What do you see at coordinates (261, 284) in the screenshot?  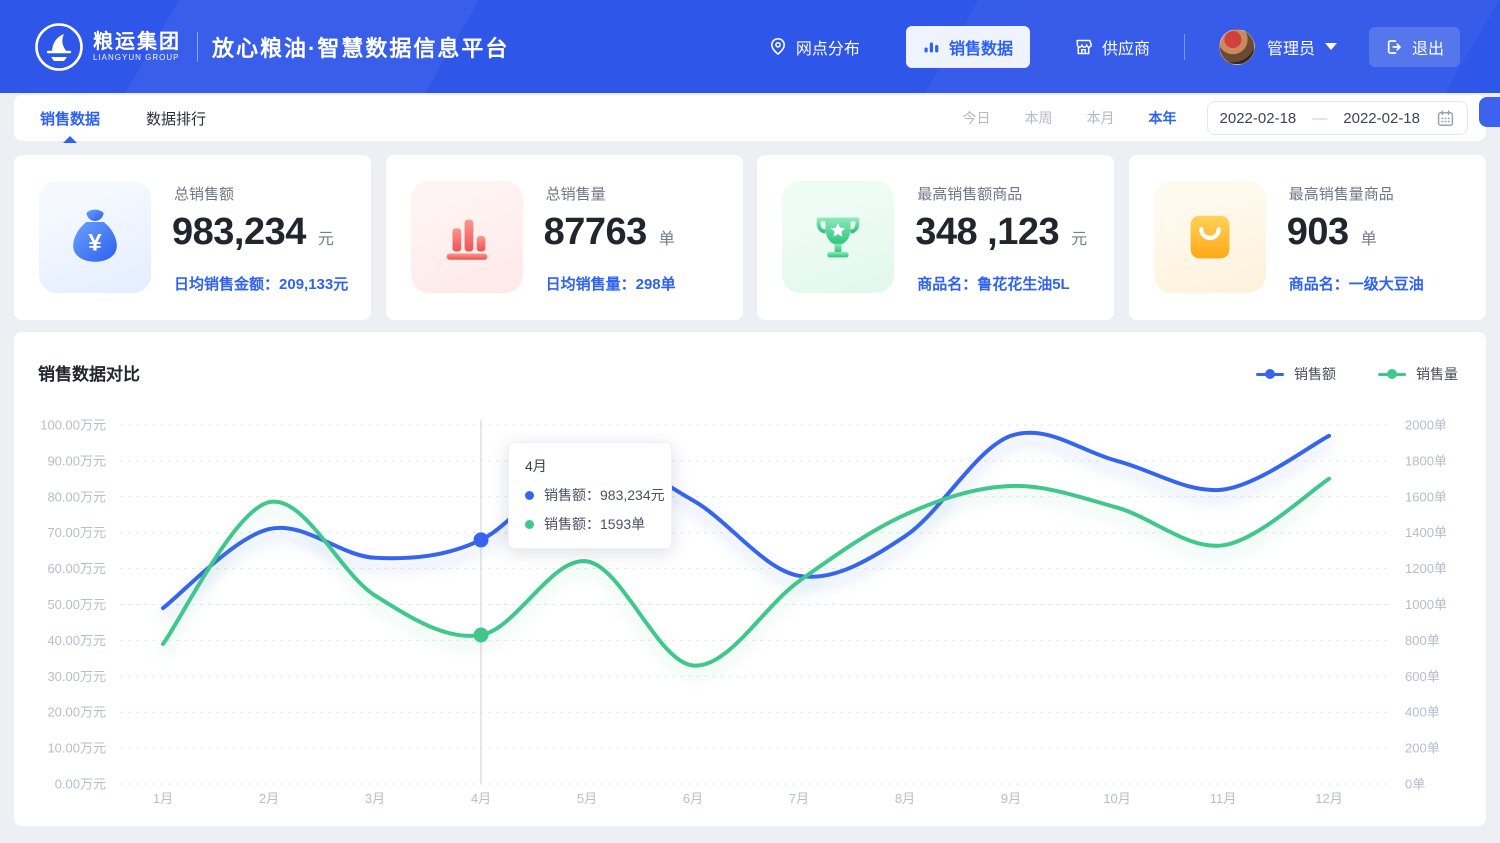 I see `card-subtext: 日均销售金额：209,133元` at bounding box center [261, 284].